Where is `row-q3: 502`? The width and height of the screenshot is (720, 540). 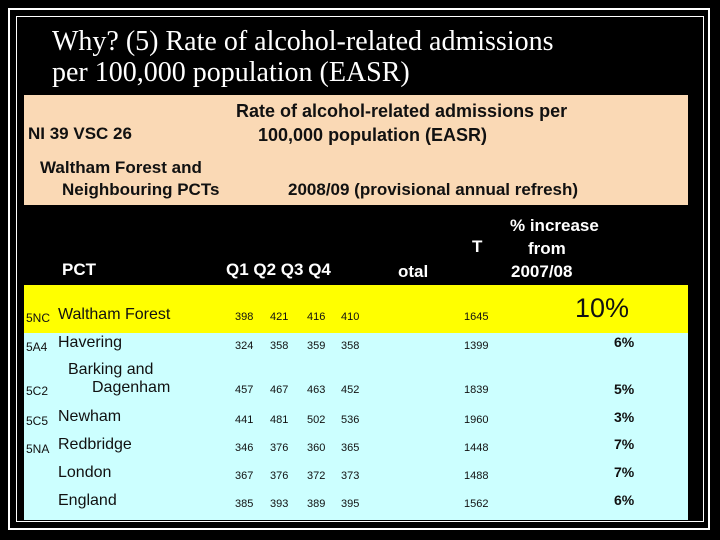 row-q3: 502 is located at coordinates (316, 420).